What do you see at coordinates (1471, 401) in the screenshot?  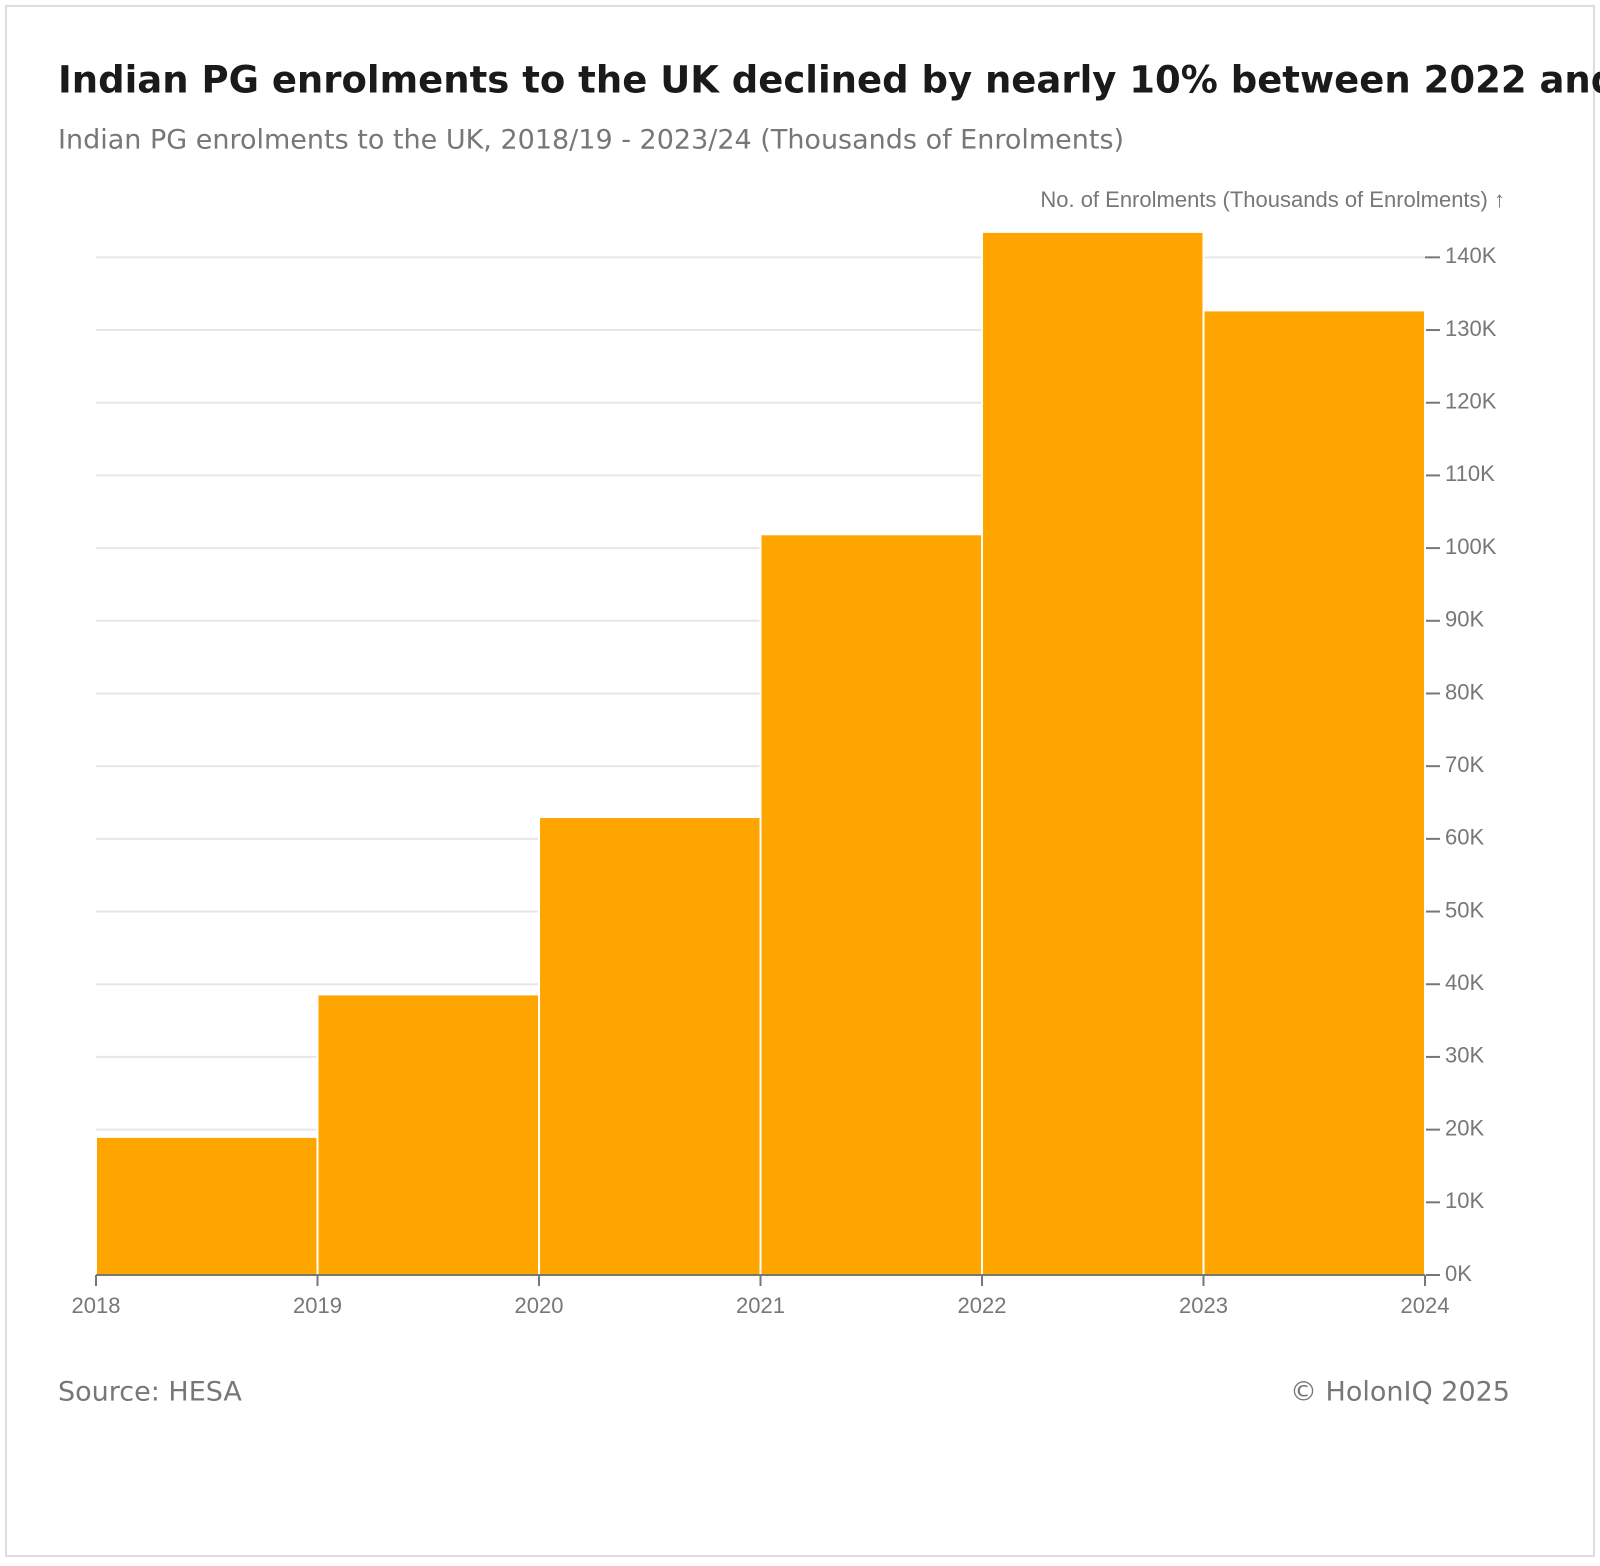 I see `y-tick-label: 120K` at bounding box center [1471, 401].